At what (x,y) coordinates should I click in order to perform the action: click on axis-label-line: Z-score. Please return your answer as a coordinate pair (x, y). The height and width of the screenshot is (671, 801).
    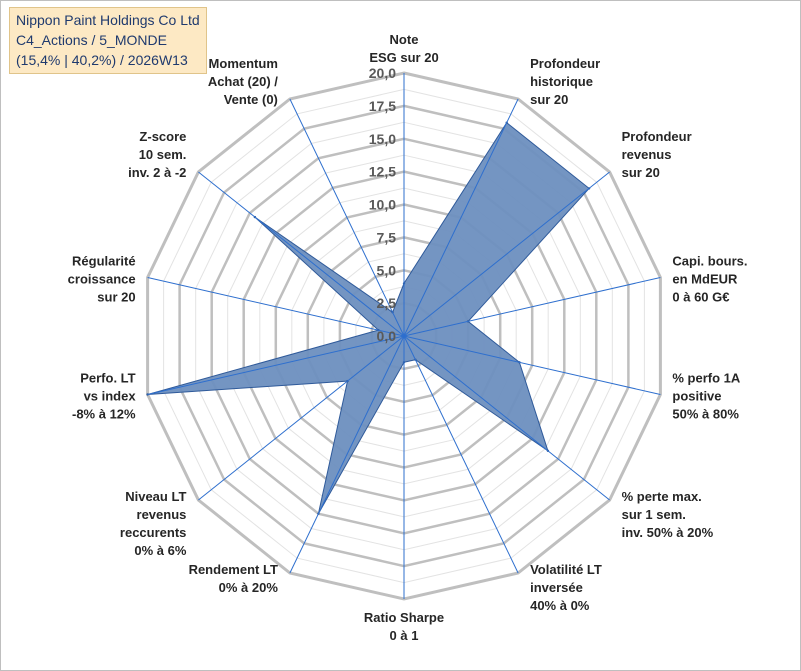
    Looking at the image, I should click on (162, 136).